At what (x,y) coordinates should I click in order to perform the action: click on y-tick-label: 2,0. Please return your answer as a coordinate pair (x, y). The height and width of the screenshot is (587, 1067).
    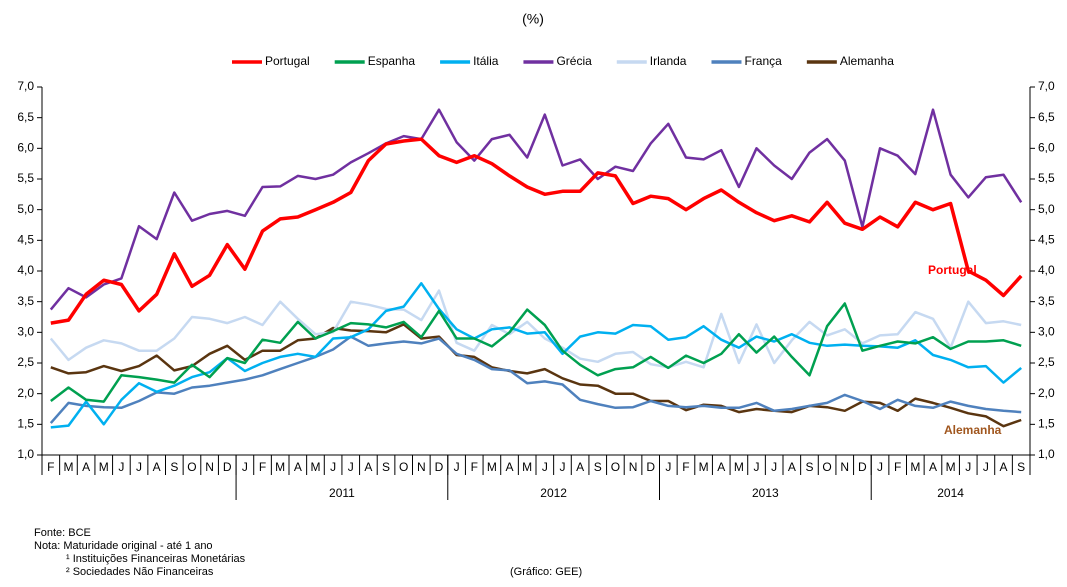
    Looking at the image, I should click on (25, 393).